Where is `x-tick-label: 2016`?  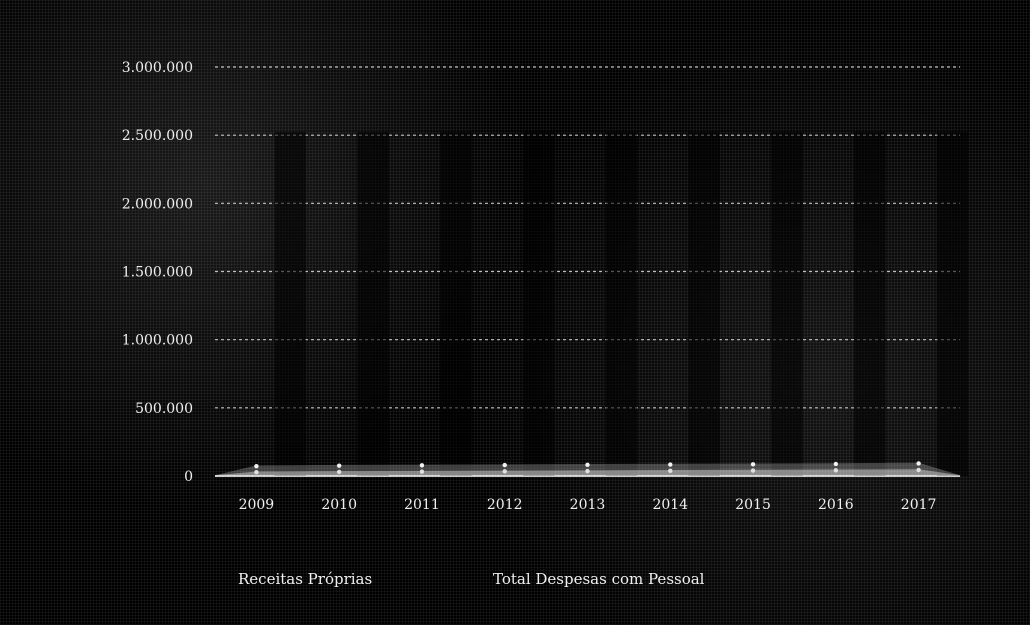
x-tick-label: 2016 is located at coordinates (836, 505).